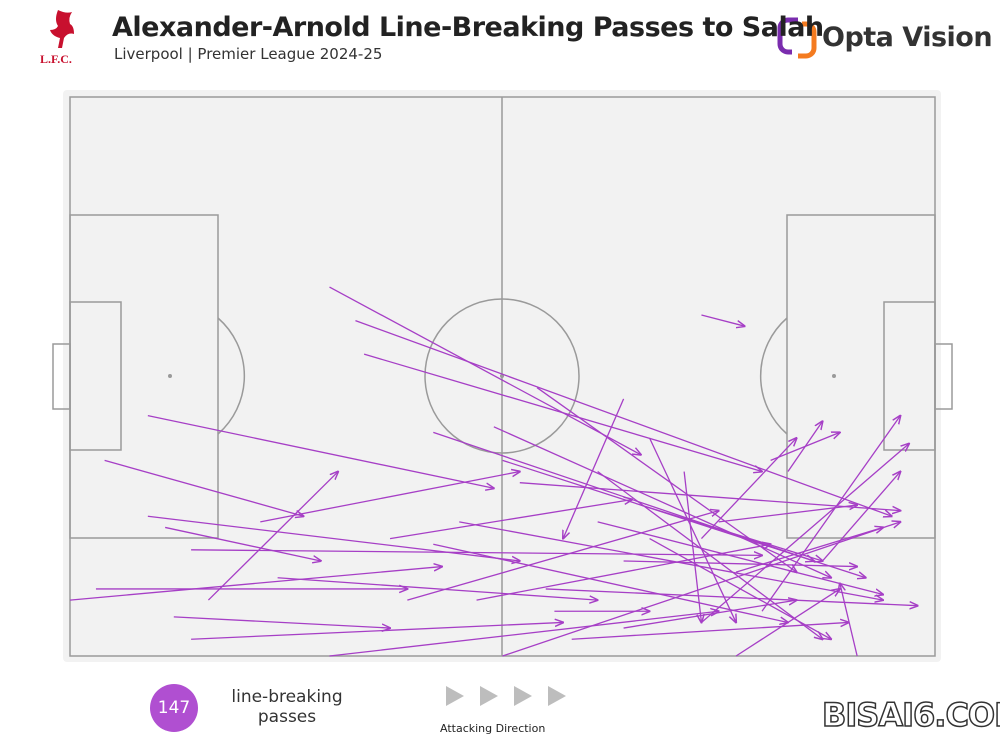 Image resolution: width=1000 pixels, height=750 pixels. Describe the element at coordinates (62, 29) in the screenshot. I see `club-crest` at that location.